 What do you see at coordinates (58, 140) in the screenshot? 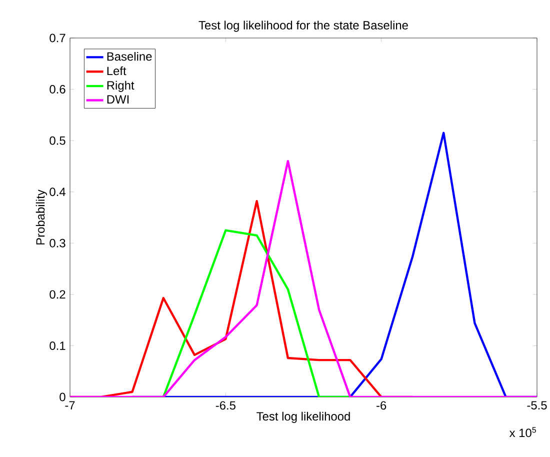
I see `y-tick-label: 0.5` at bounding box center [58, 140].